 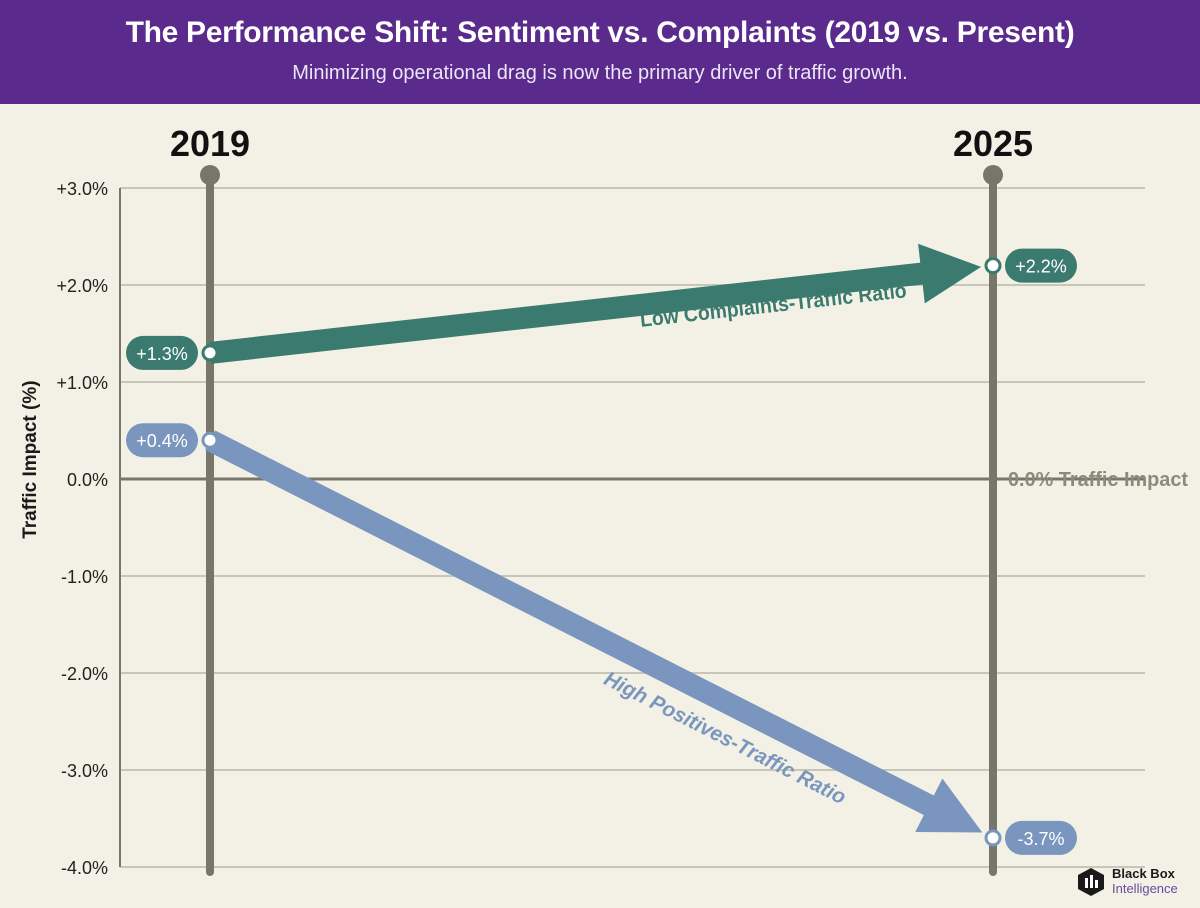 I want to click on x-tick-label: 2025, so click(x=993, y=143).